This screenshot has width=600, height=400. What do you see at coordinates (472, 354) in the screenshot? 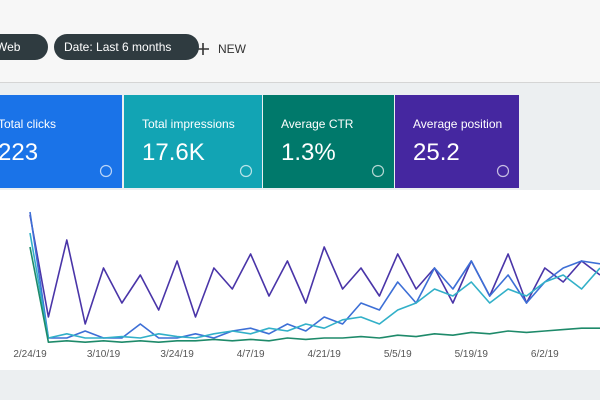
I see `x-tick-label: 5/19/19` at bounding box center [472, 354].